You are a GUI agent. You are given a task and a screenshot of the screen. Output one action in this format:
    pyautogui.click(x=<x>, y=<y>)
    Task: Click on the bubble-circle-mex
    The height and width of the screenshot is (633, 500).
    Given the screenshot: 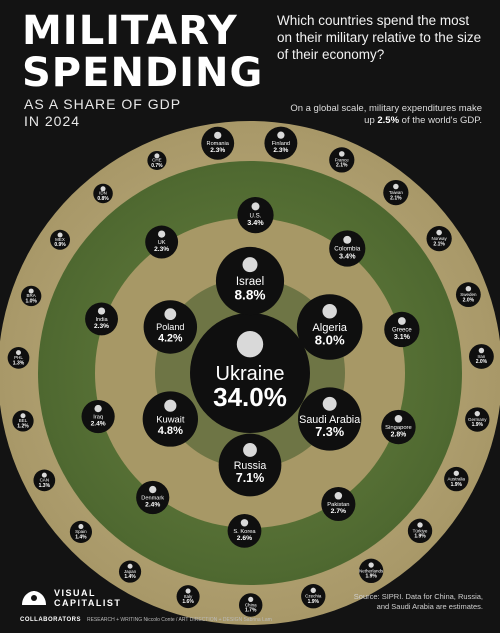 What is the action you would take?
    pyautogui.click(x=60, y=239)
    